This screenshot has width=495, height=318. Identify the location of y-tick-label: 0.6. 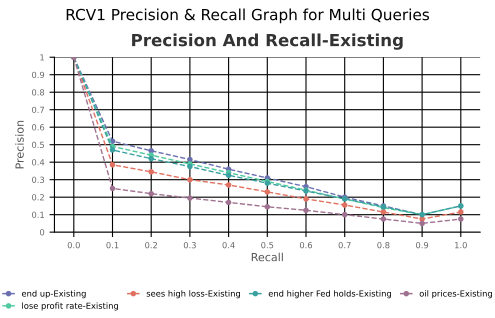
(38, 127).